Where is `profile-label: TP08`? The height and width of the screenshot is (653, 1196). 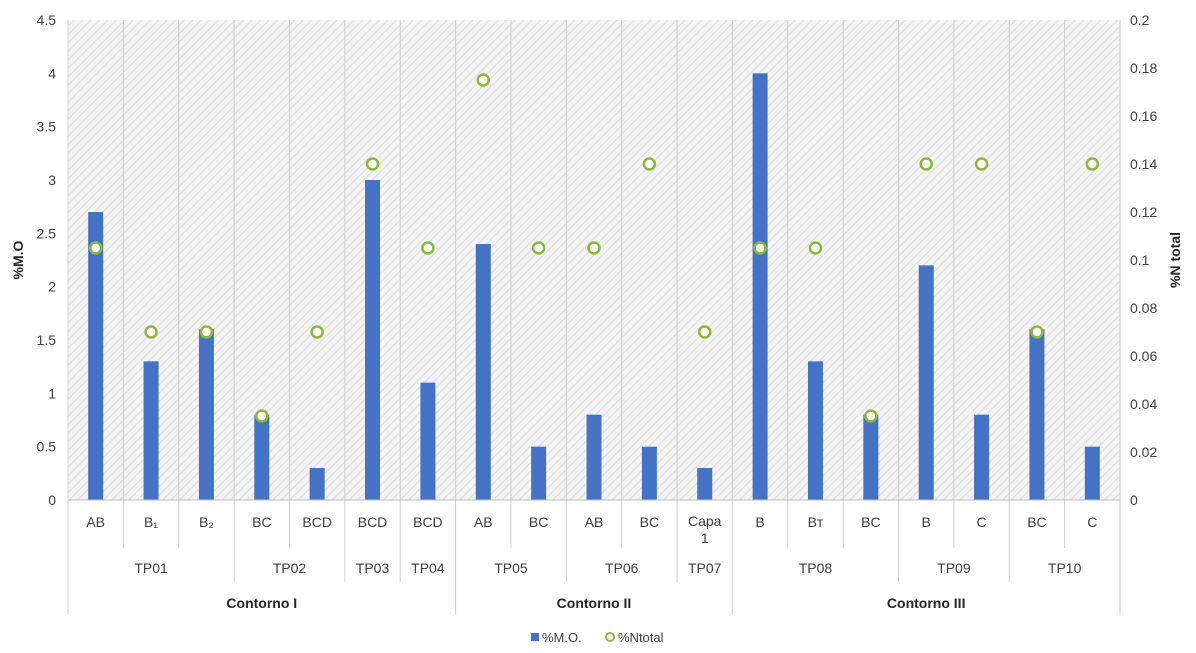 profile-label: TP08 is located at coordinates (816, 568).